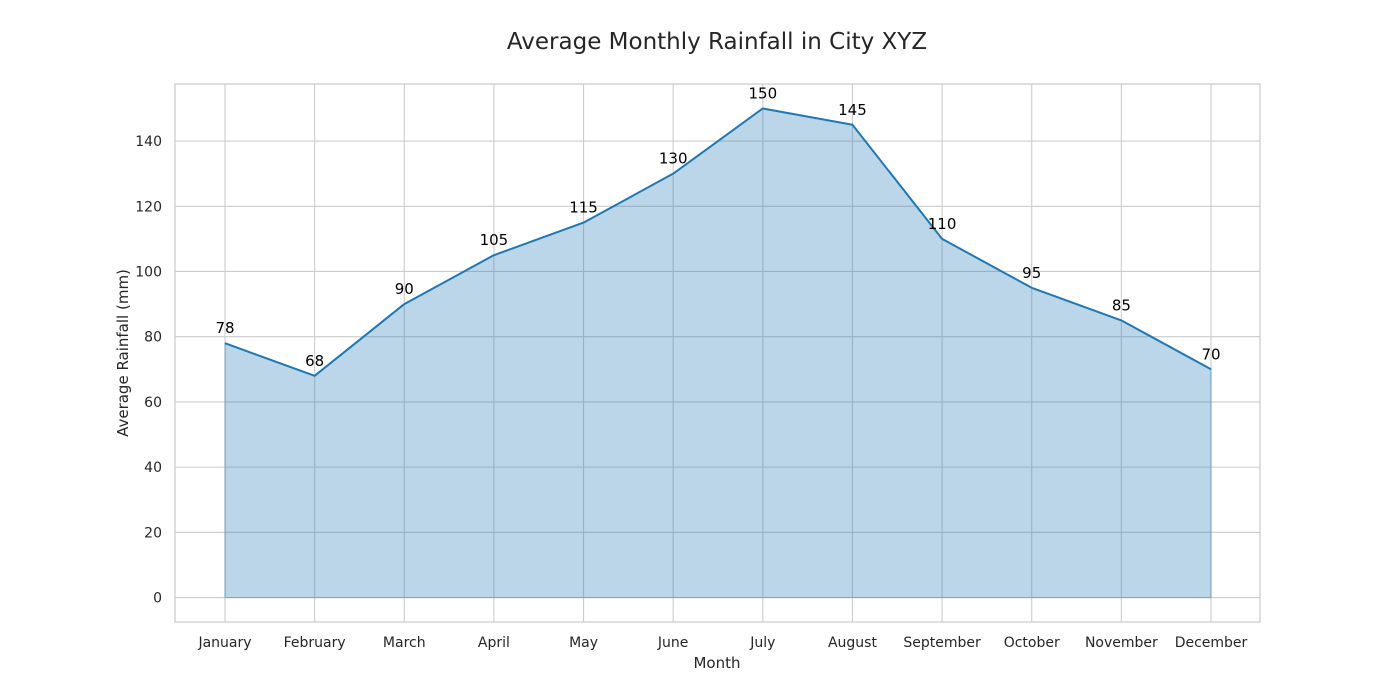 The width and height of the screenshot is (1400, 700). I want to click on y-tick-label: 40, so click(153, 468).